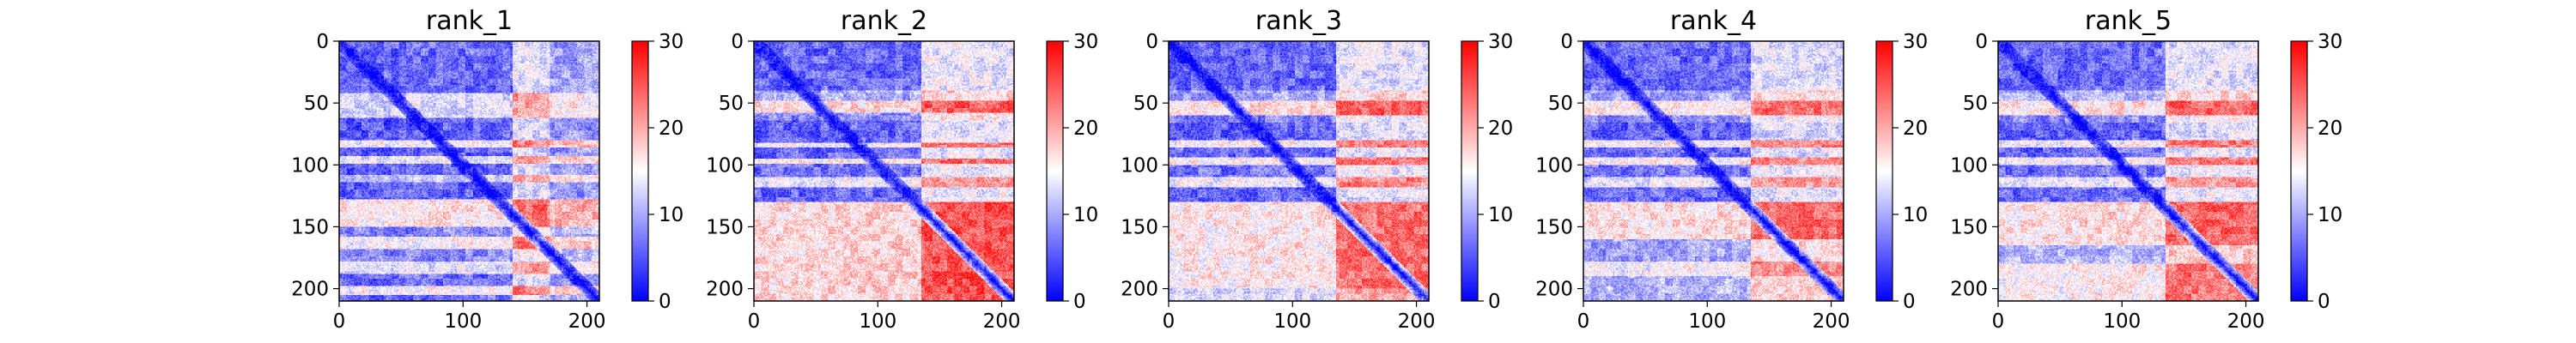 Image resolution: width=2576 pixels, height=343 pixels. Describe the element at coordinates (1298, 21) in the screenshot. I see `chart-title: rank_3` at that location.